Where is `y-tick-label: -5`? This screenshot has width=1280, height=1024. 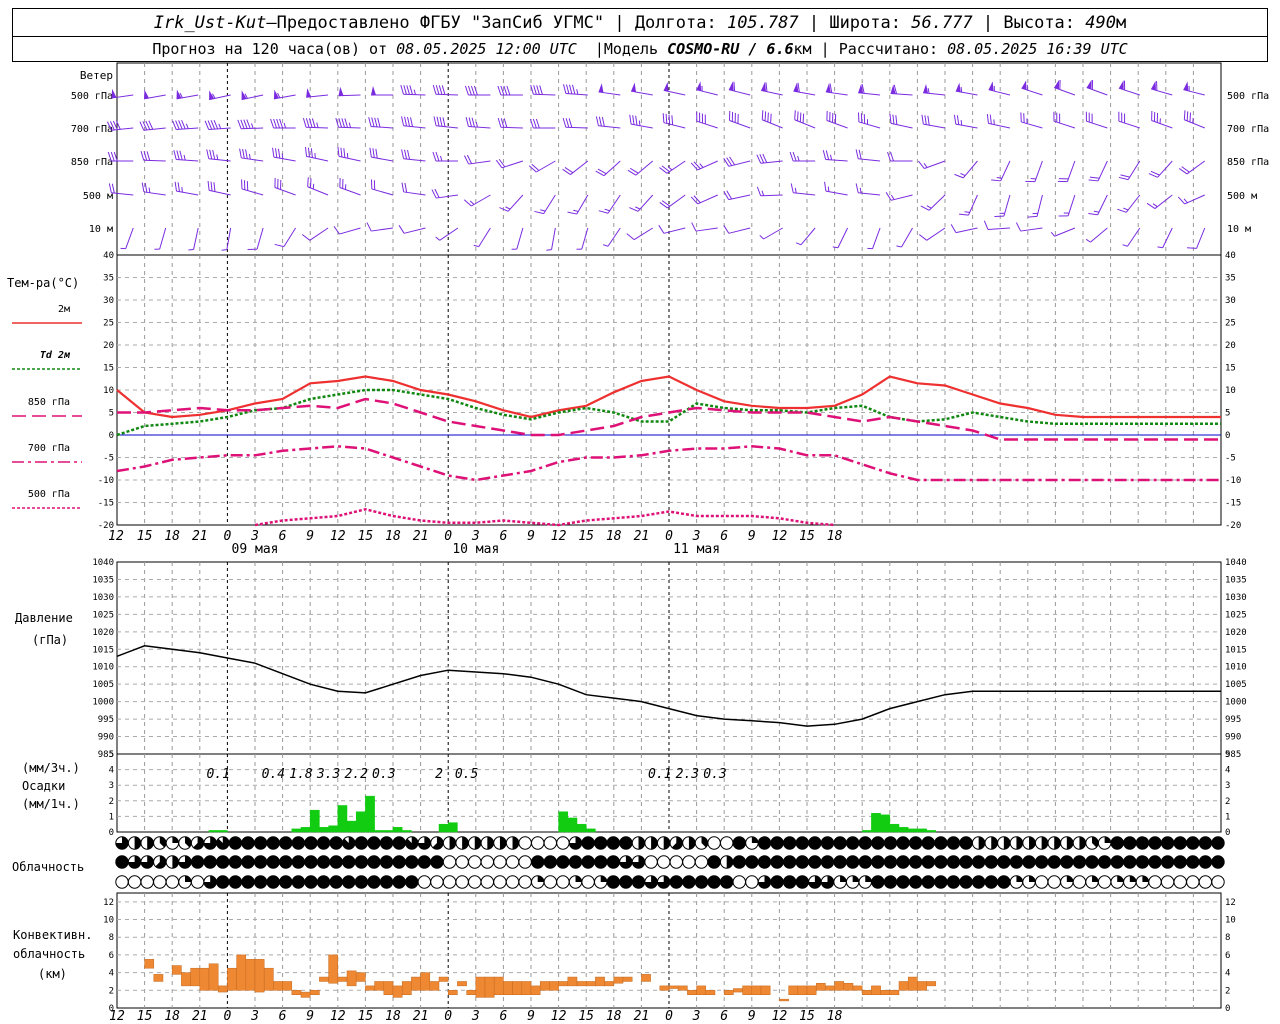 y-tick-label: -5 is located at coordinates (108, 459).